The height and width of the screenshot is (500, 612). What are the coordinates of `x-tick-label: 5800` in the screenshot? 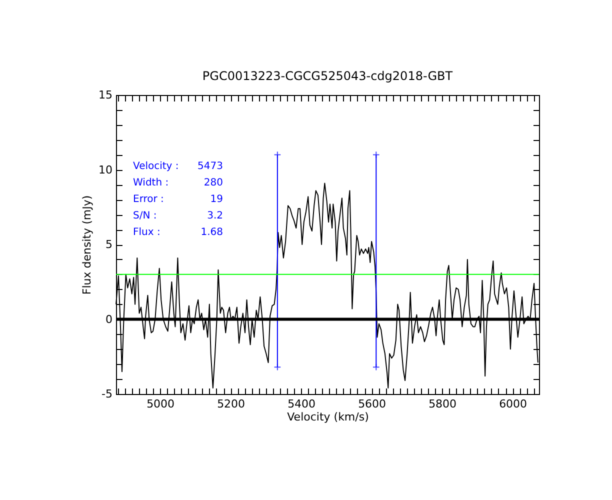 It's located at (442, 404).